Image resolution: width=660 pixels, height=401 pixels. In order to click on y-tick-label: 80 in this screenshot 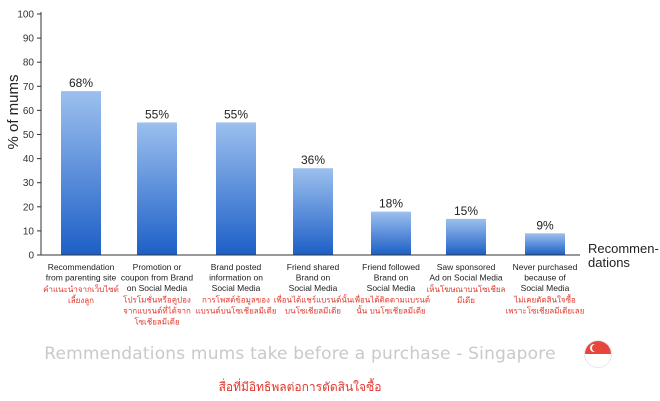, I will do `click(29, 63)`.